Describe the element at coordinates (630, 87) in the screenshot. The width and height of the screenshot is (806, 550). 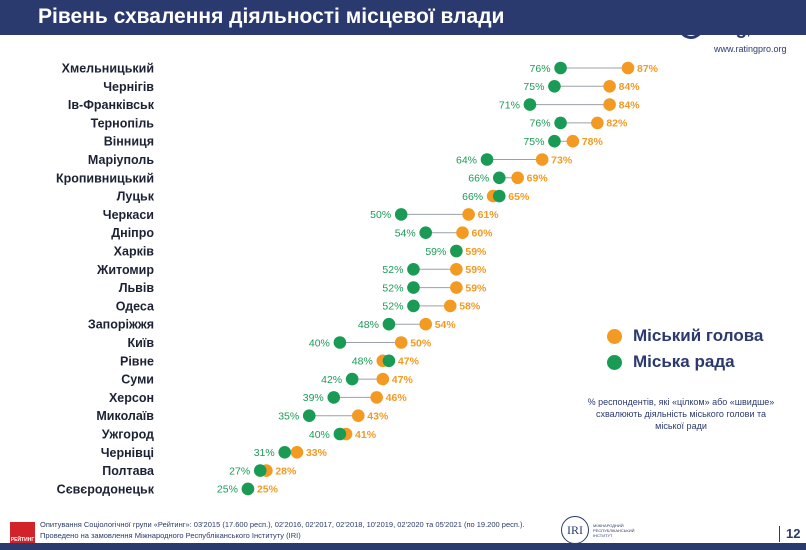
I see `mayor-value-label: 84%` at that location.